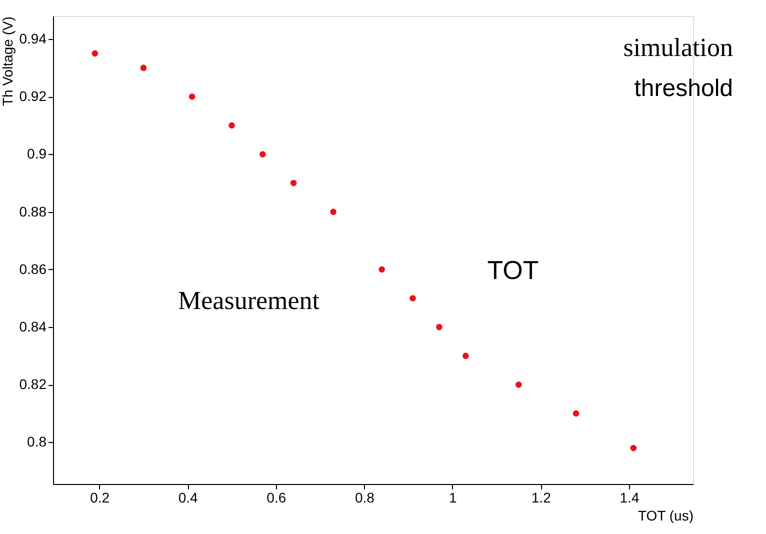  I want to click on y-tick-label: 0.94, so click(33, 38).